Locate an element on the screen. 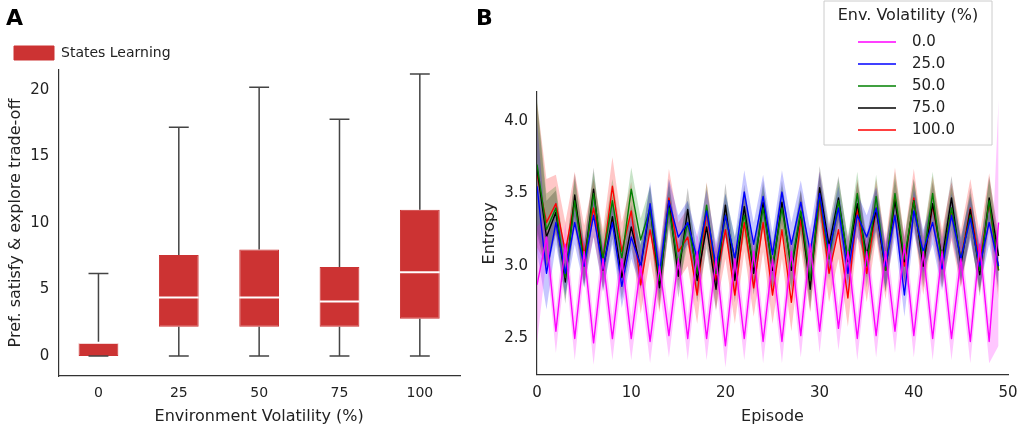 This screenshot has width=1022, height=432. legend-label: 100.0 is located at coordinates (933, 128).